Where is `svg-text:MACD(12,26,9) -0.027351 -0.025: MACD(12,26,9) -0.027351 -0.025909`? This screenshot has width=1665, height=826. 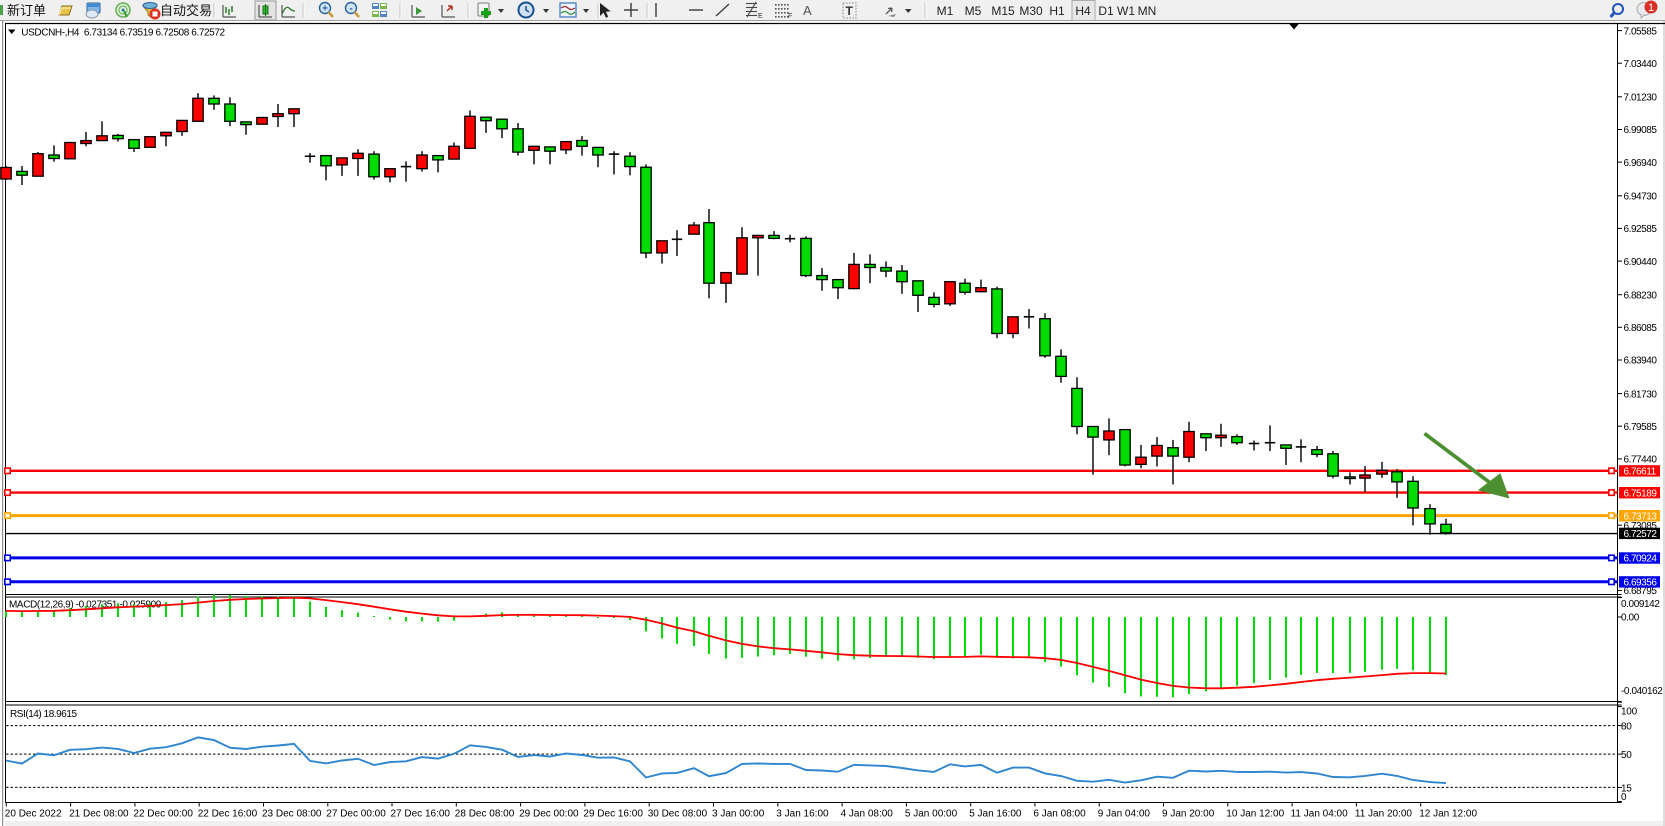
svg-text:MACD(12,26,9) -0.027351 -0.025: MACD(12,26,9) -0.027351 -0.025909 is located at coordinates (85, 605).